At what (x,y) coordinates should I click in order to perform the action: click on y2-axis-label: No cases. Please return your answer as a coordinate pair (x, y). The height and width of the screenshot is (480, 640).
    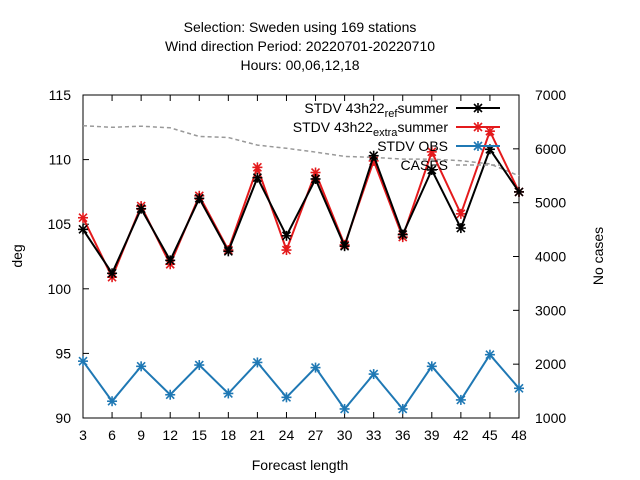
    Looking at the image, I should click on (598, 256).